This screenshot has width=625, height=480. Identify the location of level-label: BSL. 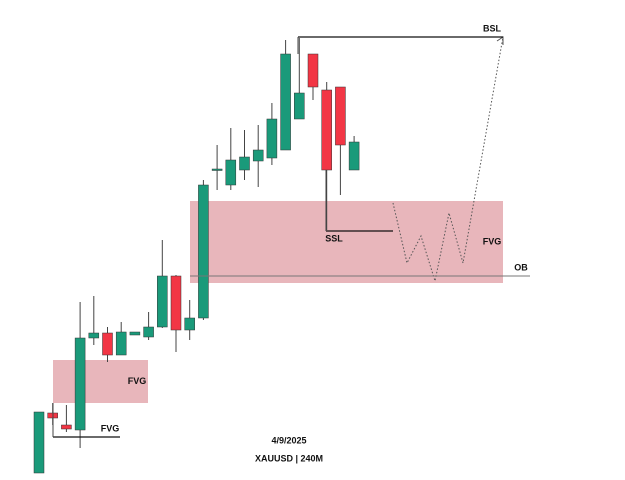
(492, 28).